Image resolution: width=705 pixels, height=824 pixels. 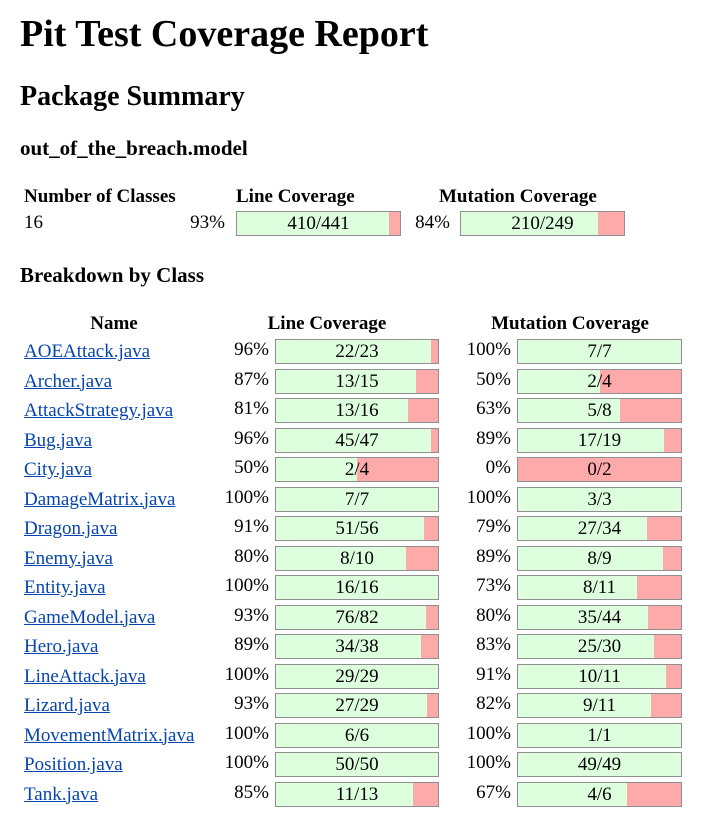 I want to click on summary-header-line: Line Coverage, so click(x=295, y=196).